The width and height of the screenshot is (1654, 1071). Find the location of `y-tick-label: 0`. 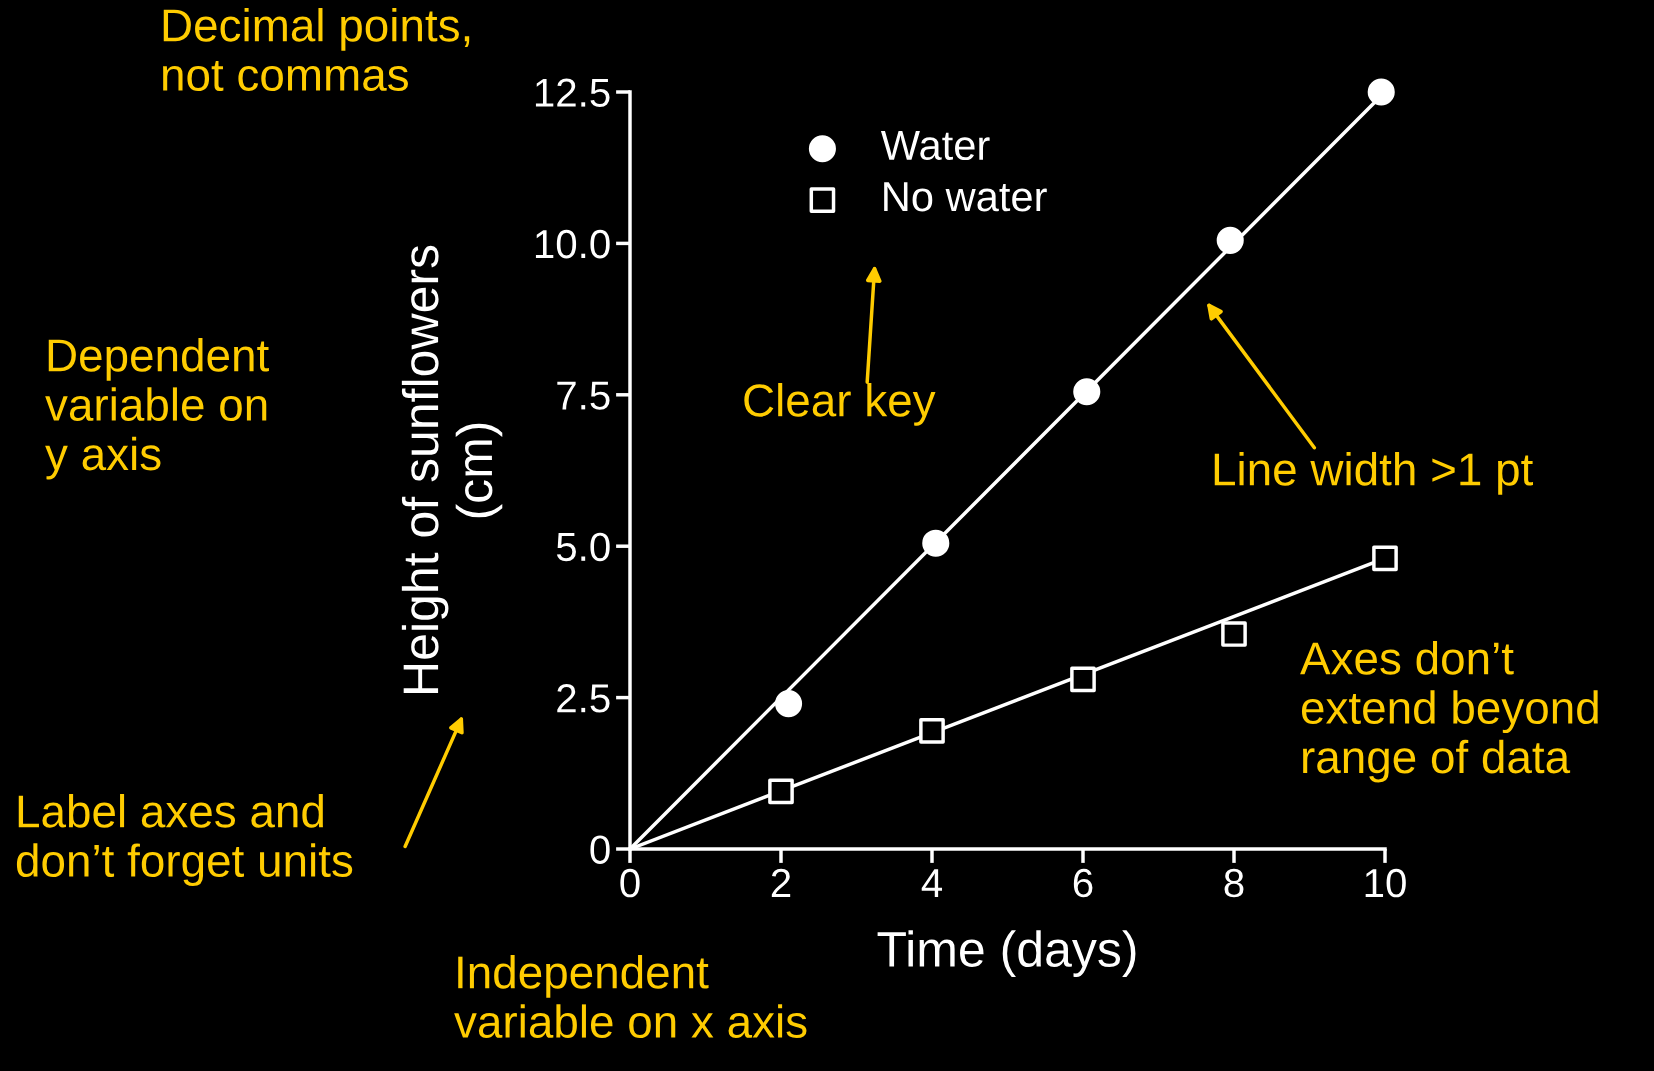

y-tick-label: 0 is located at coordinates (600, 849).